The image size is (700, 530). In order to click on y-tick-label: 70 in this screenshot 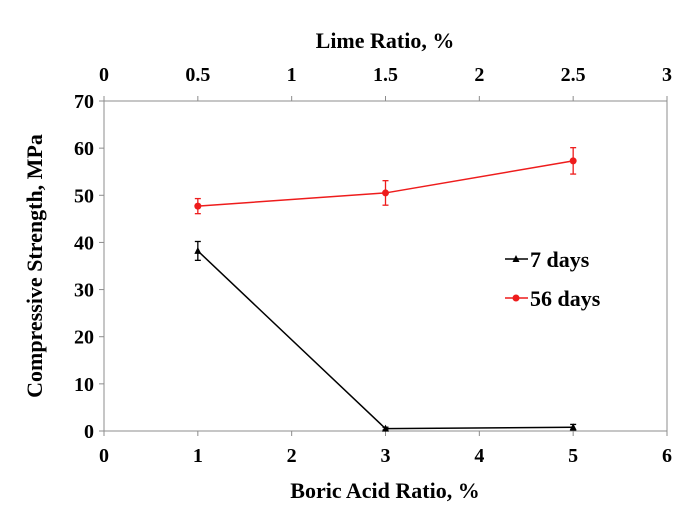, I will do `click(84, 102)`.